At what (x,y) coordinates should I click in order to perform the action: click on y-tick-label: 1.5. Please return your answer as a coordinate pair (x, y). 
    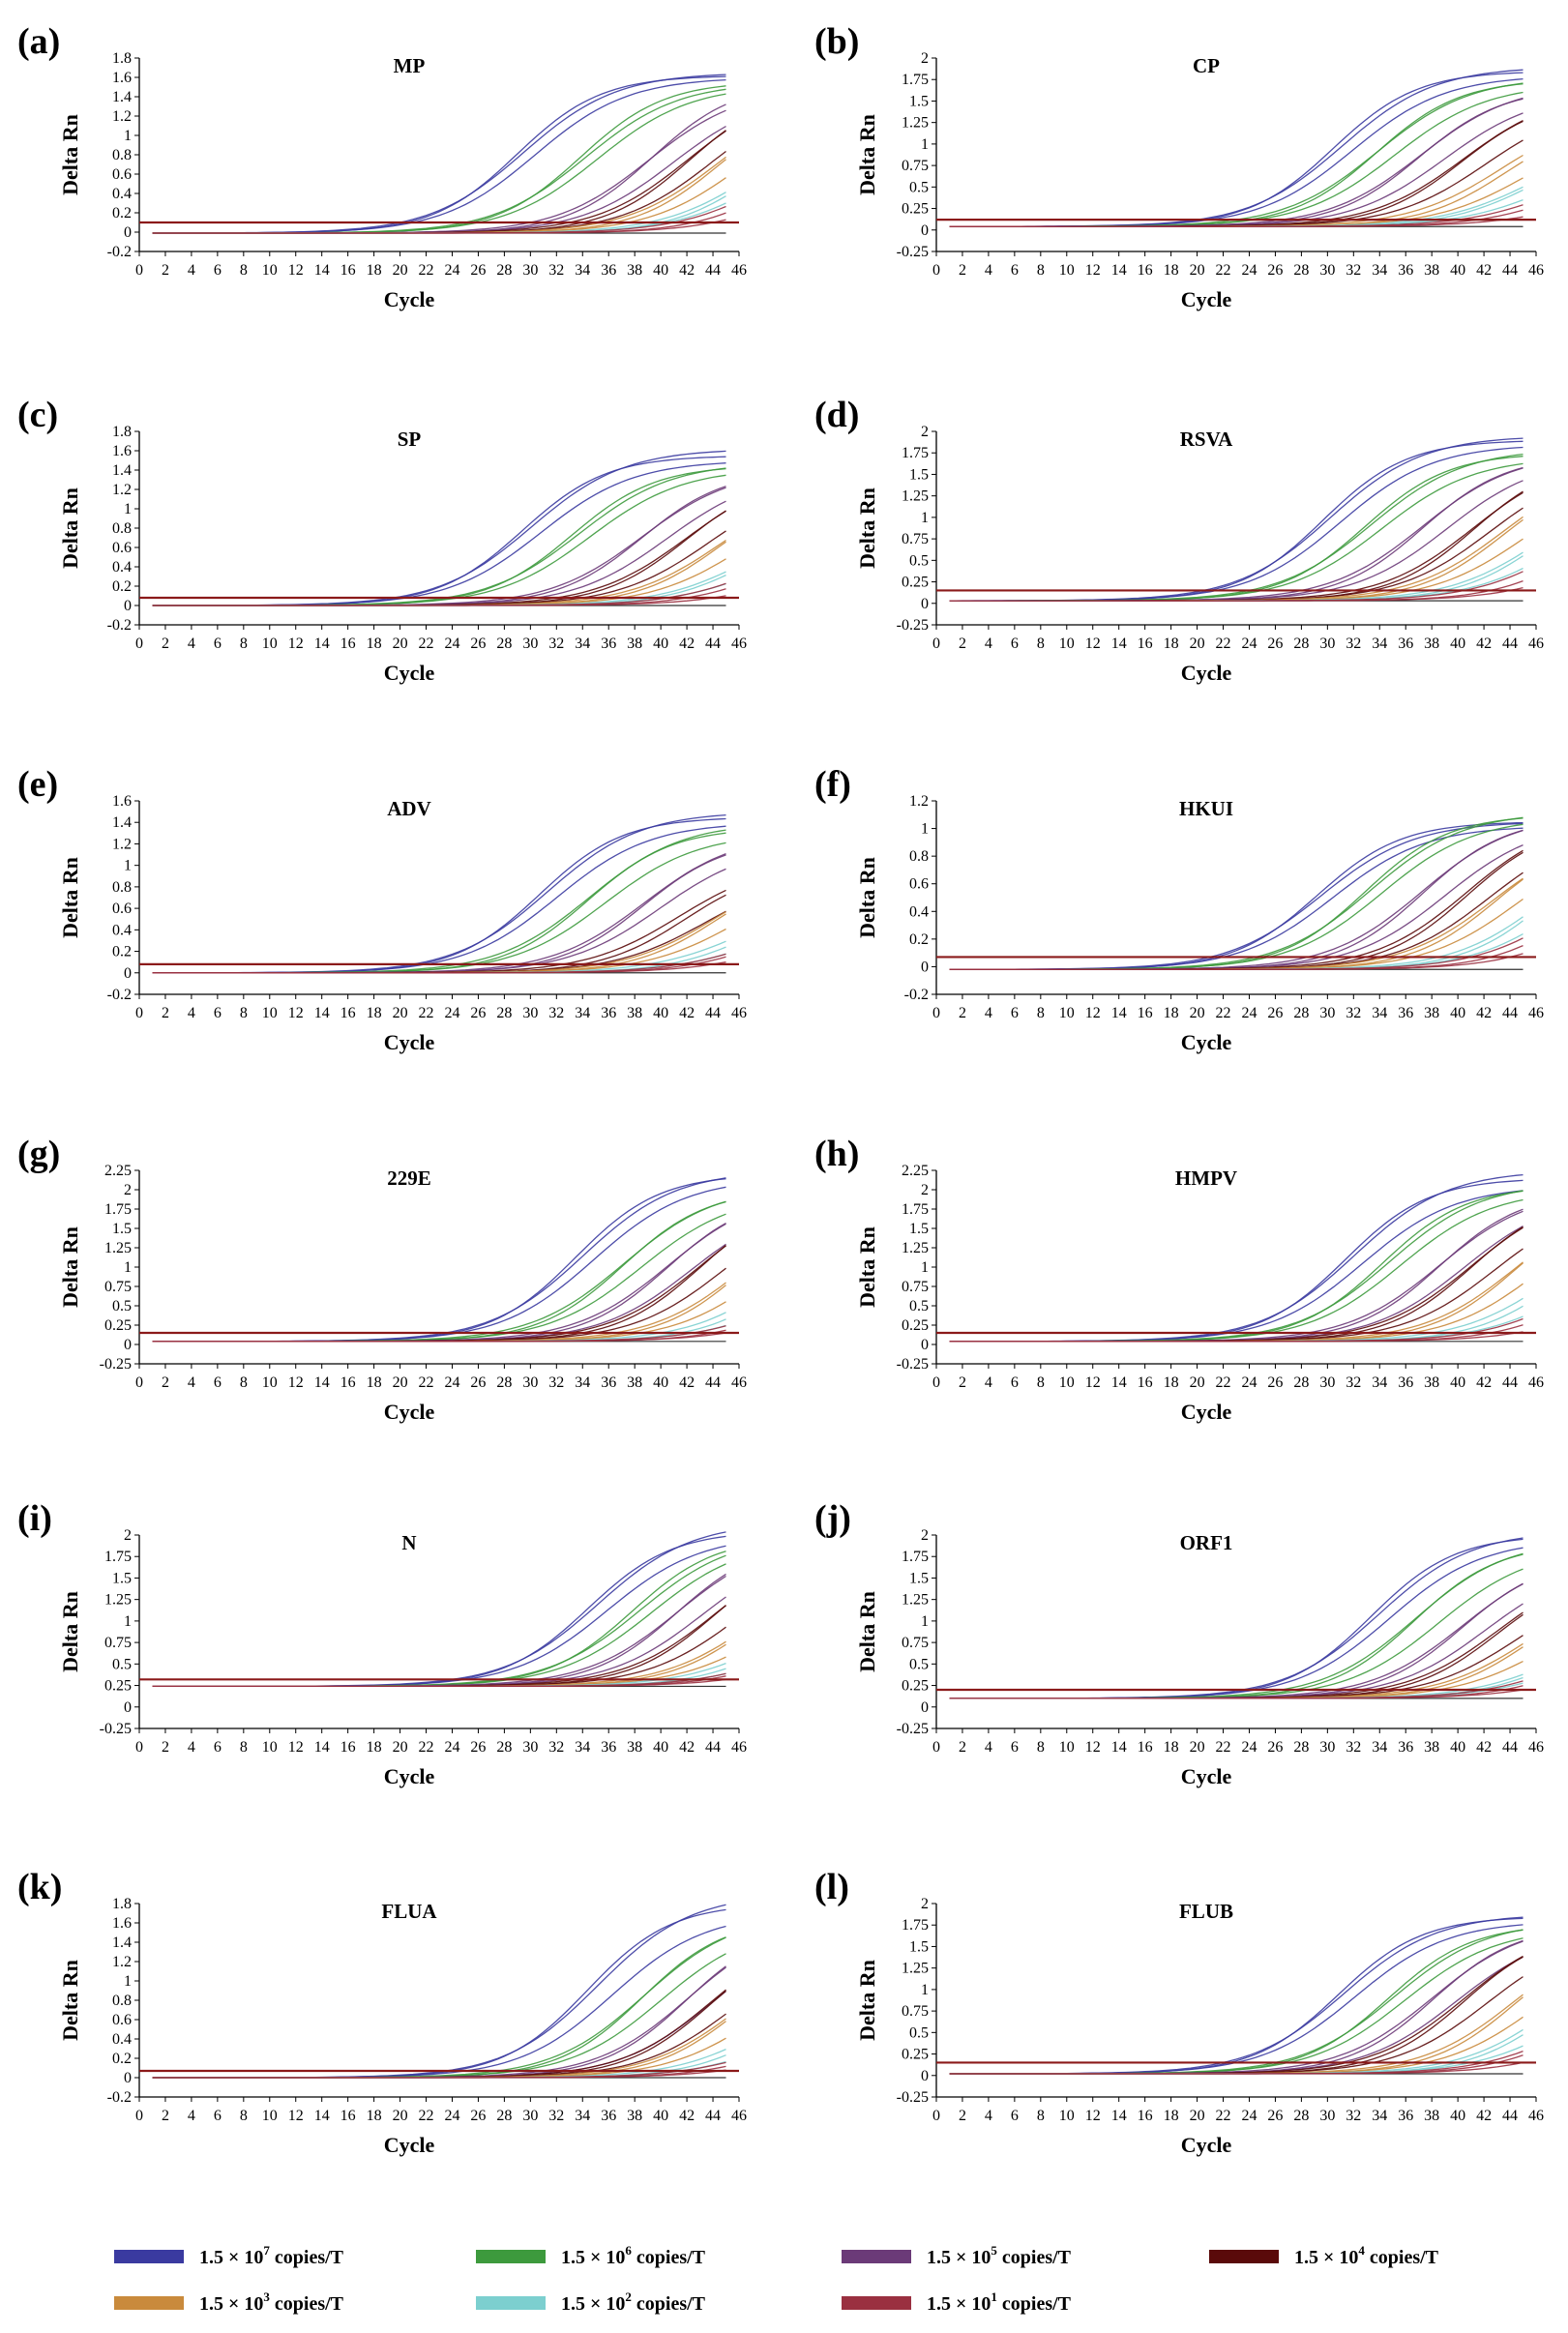
    Looking at the image, I should click on (919, 1229).